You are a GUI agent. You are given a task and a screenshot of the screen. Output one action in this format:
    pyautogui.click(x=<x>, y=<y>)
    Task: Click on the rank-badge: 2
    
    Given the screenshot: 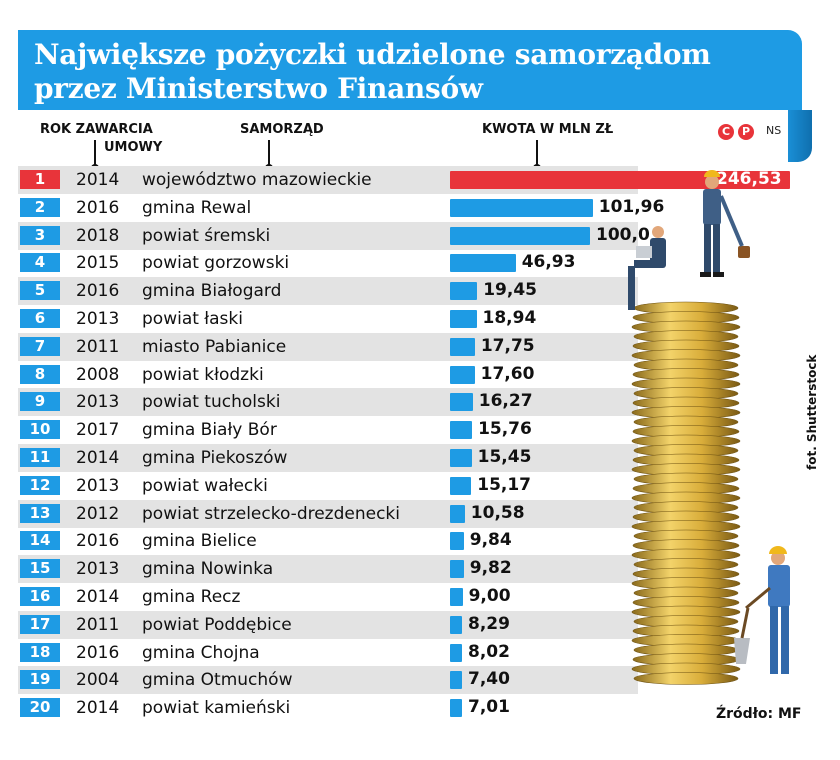 What is the action you would take?
    pyautogui.click(x=40, y=207)
    